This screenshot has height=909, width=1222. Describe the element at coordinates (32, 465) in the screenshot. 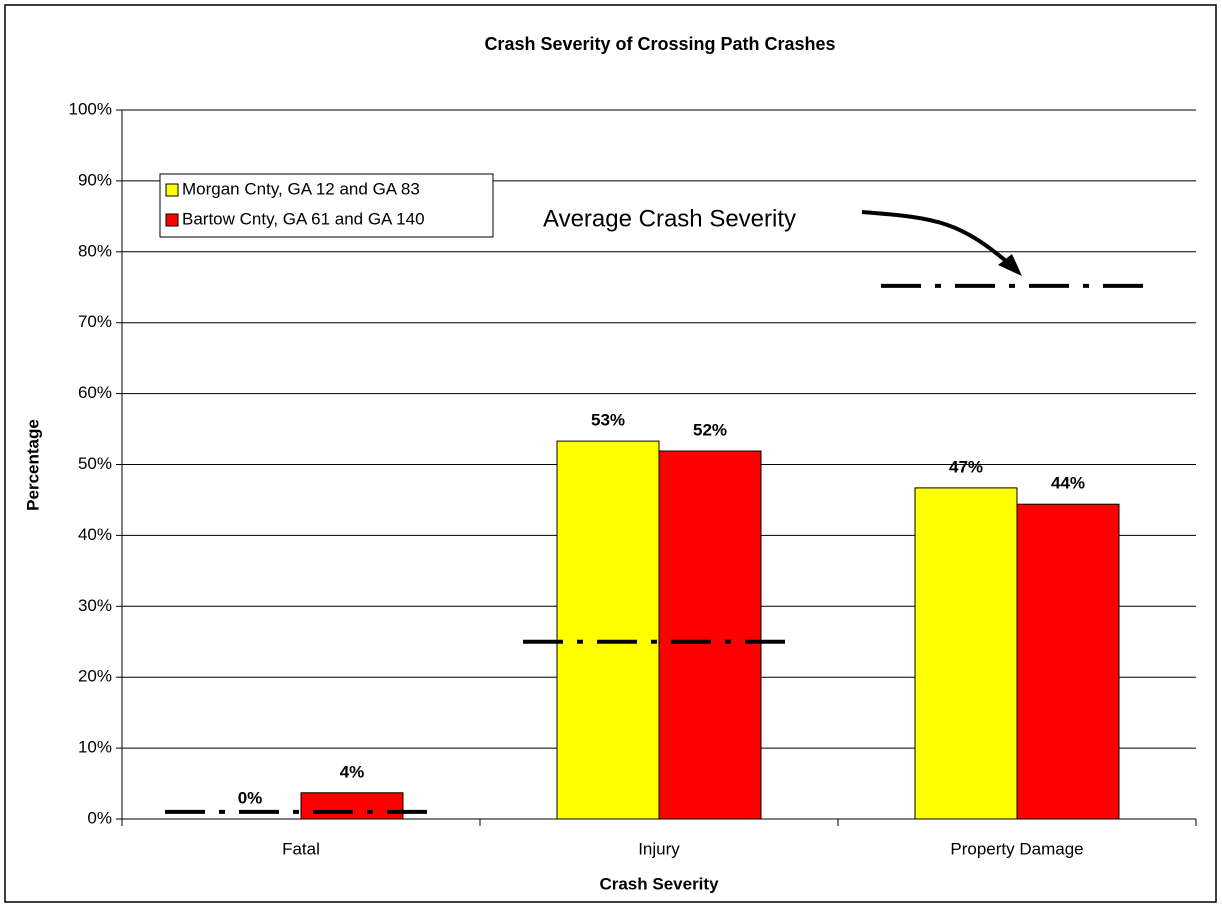

I see `y-axis-label: Percentage` at that location.